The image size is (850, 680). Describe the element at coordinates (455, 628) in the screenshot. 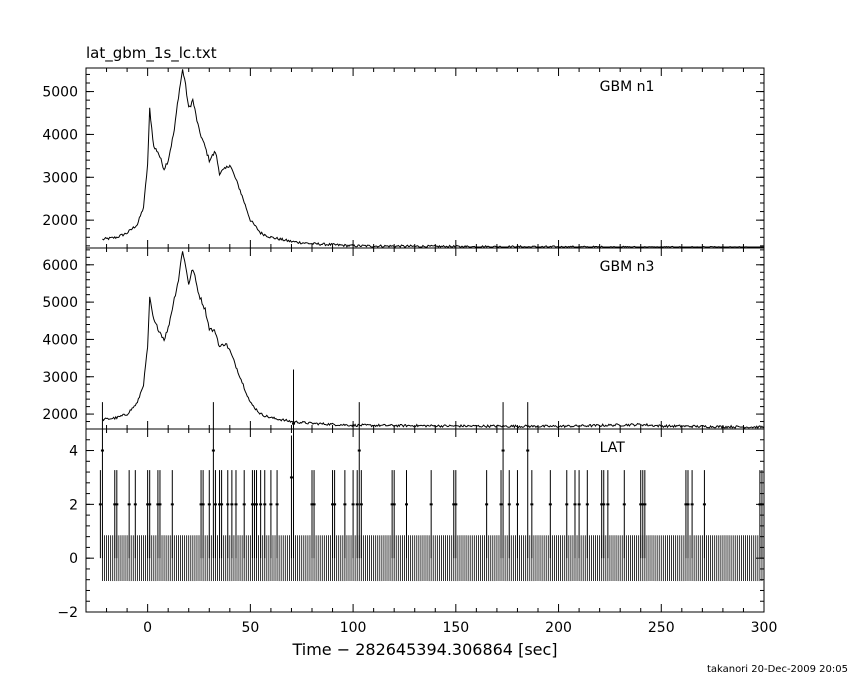

I see `x-tick-label: 150` at that location.